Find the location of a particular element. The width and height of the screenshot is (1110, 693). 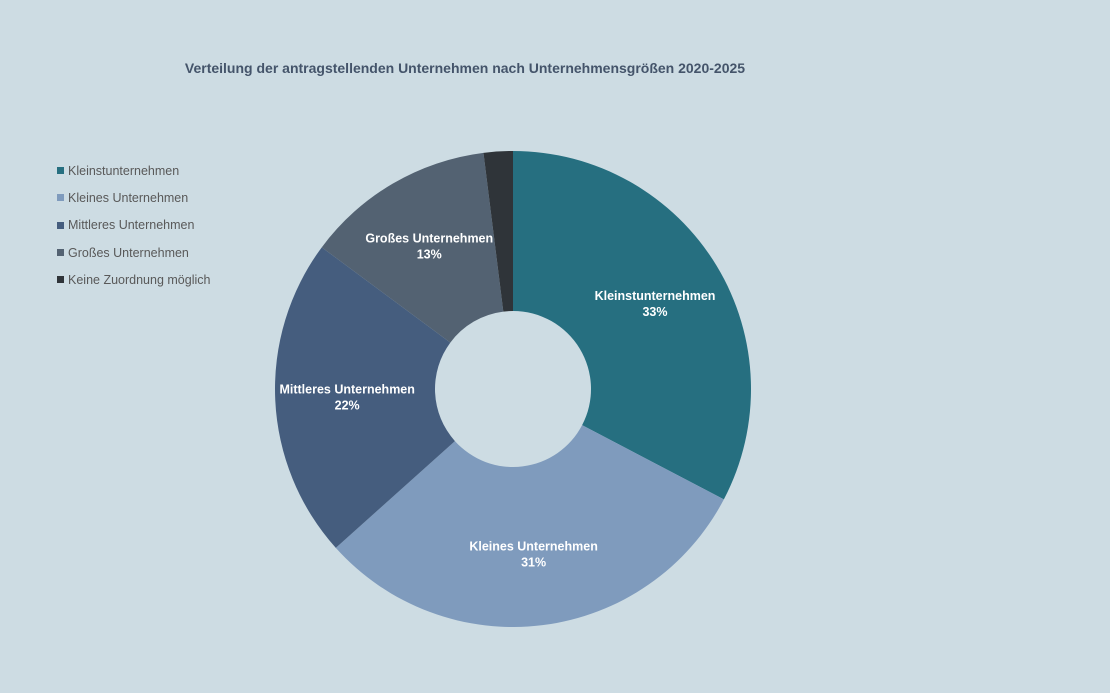

slice-label-value: 22% is located at coordinates (347, 406).